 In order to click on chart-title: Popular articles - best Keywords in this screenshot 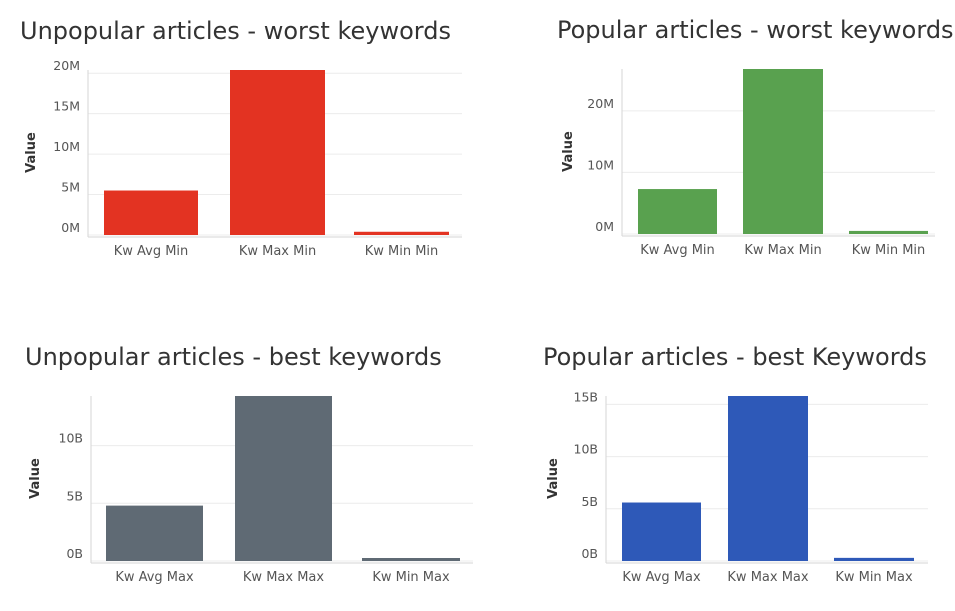, I will do `click(735, 357)`.